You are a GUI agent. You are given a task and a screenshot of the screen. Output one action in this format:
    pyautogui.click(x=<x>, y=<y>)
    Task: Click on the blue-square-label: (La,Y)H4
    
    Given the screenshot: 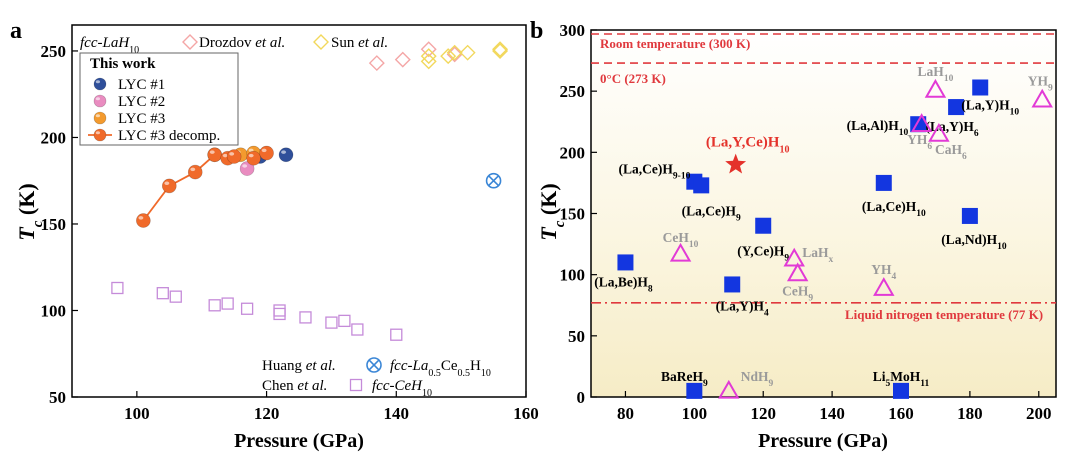 What is the action you would take?
    pyautogui.click(x=742, y=308)
    